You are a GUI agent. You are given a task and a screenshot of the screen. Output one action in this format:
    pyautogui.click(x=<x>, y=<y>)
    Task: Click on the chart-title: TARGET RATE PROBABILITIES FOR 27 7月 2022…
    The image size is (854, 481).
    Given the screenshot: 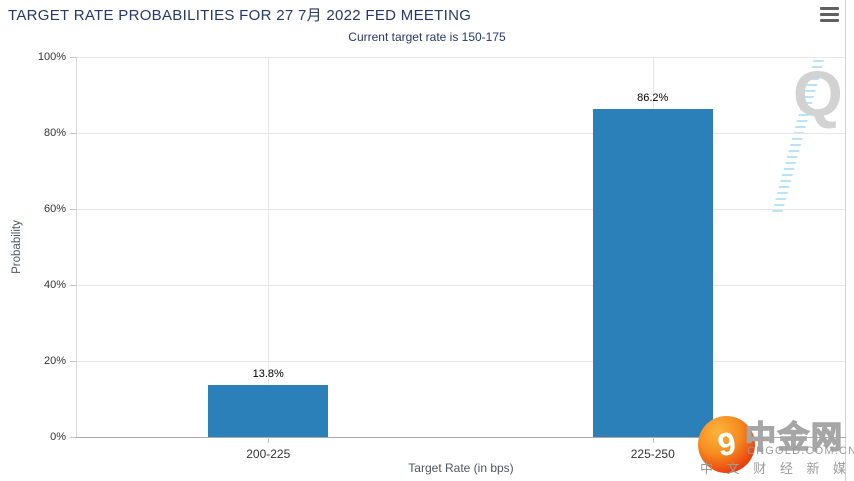 What is the action you would take?
    pyautogui.click(x=240, y=15)
    